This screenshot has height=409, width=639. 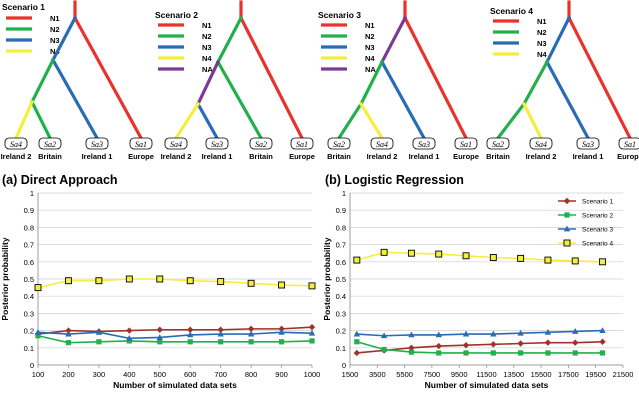 What do you see at coordinates (568, 374) in the screenshot?
I see `x-tick-label: 17500` at bounding box center [568, 374].